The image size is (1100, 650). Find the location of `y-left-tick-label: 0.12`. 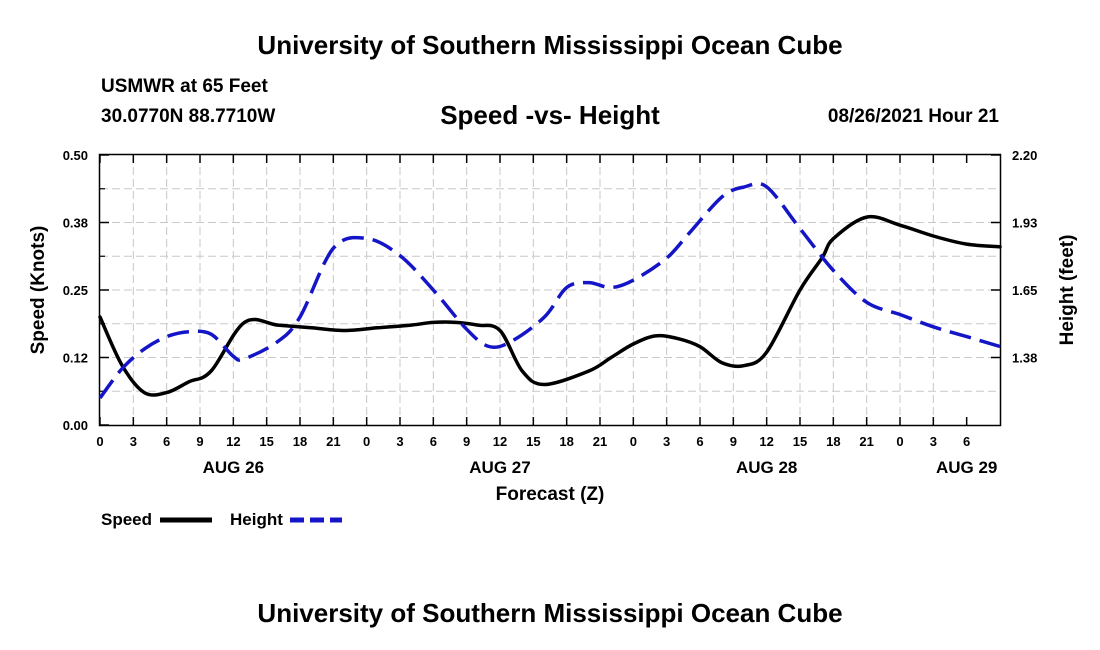

y-left-tick-label: 0.12 is located at coordinates (75, 358).